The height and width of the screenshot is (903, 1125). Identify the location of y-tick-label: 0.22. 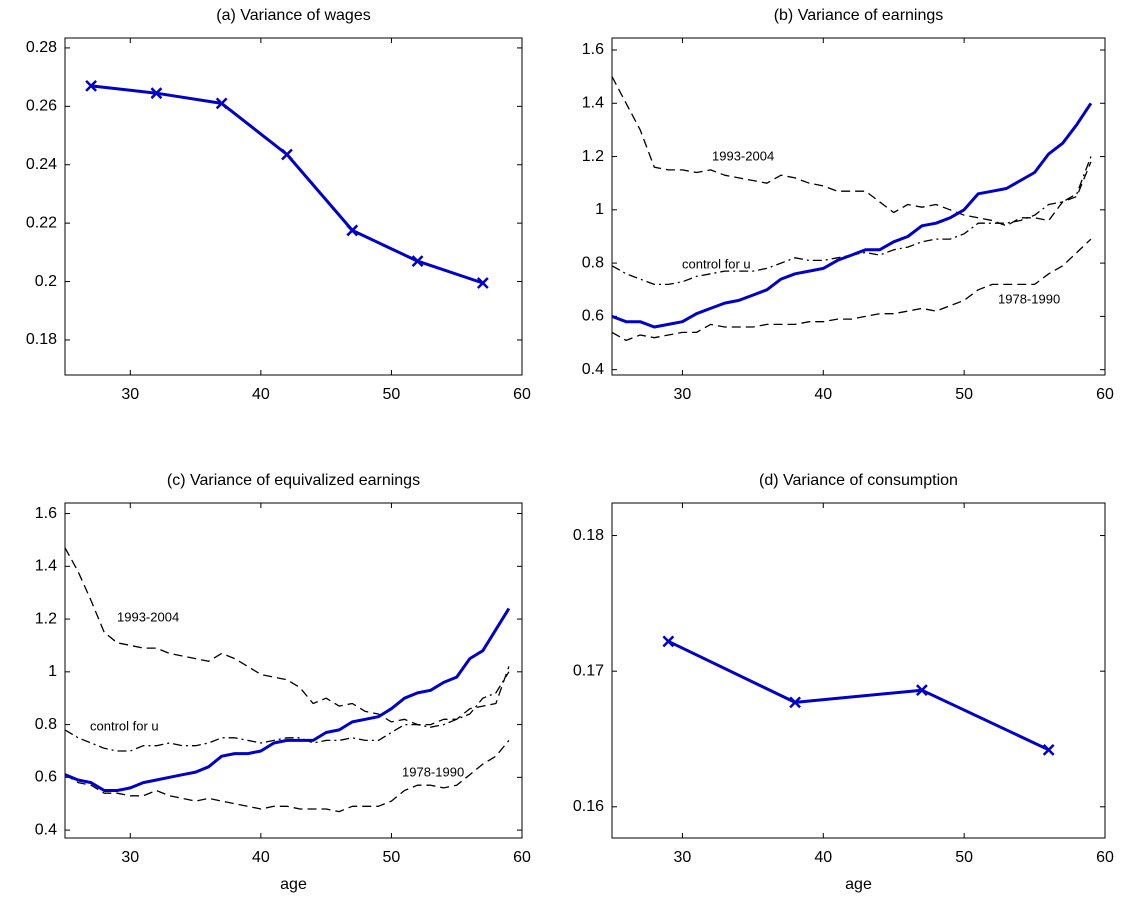
(41, 222).